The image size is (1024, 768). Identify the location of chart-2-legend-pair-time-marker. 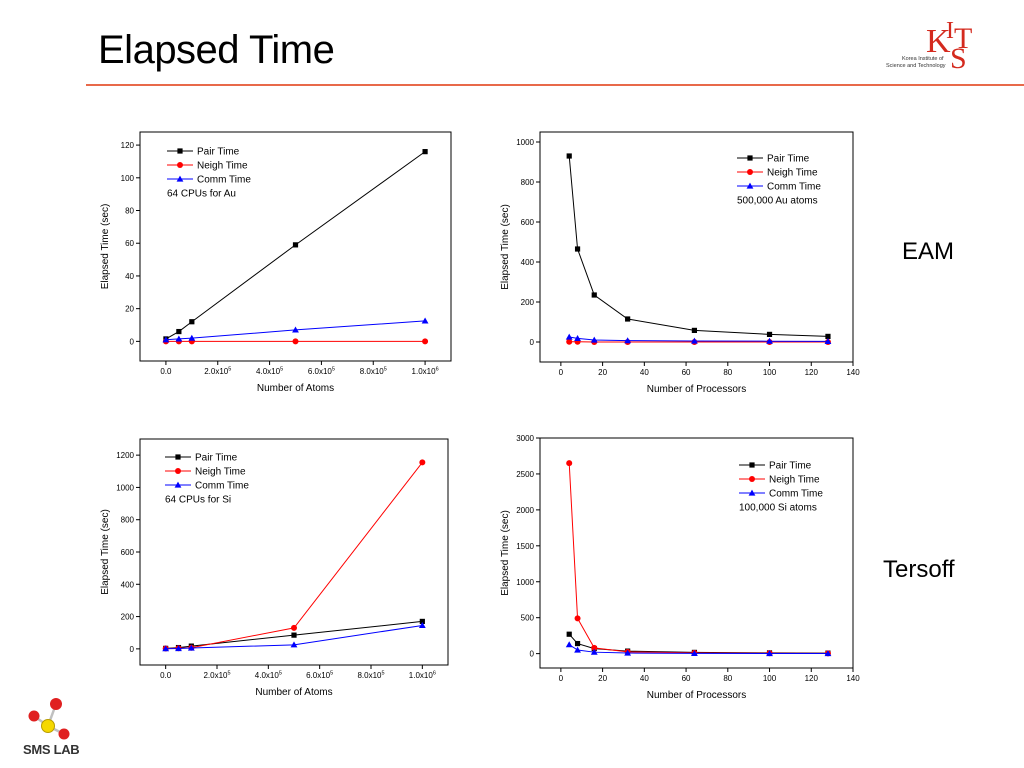
(750, 158).